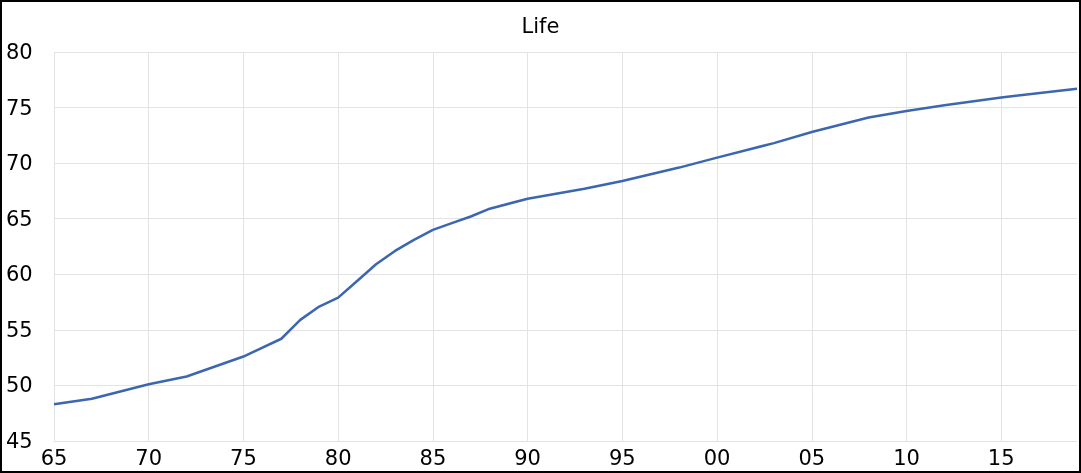 The width and height of the screenshot is (1081, 473). I want to click on y-tick-label: 45, so click(19, 441).